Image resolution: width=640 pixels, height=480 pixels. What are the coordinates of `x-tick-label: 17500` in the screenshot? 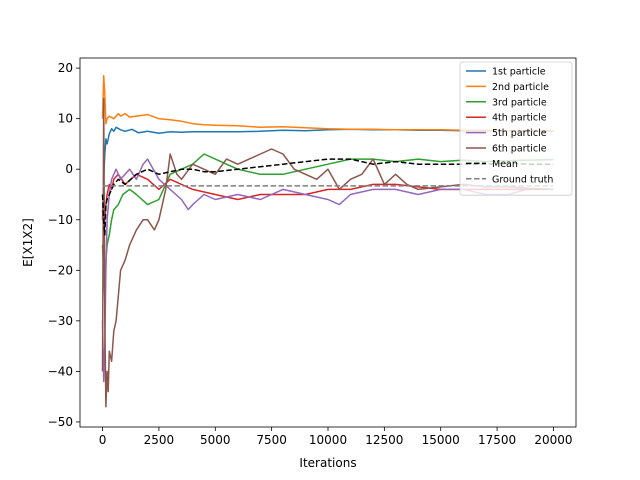 It's located at (497, 440).